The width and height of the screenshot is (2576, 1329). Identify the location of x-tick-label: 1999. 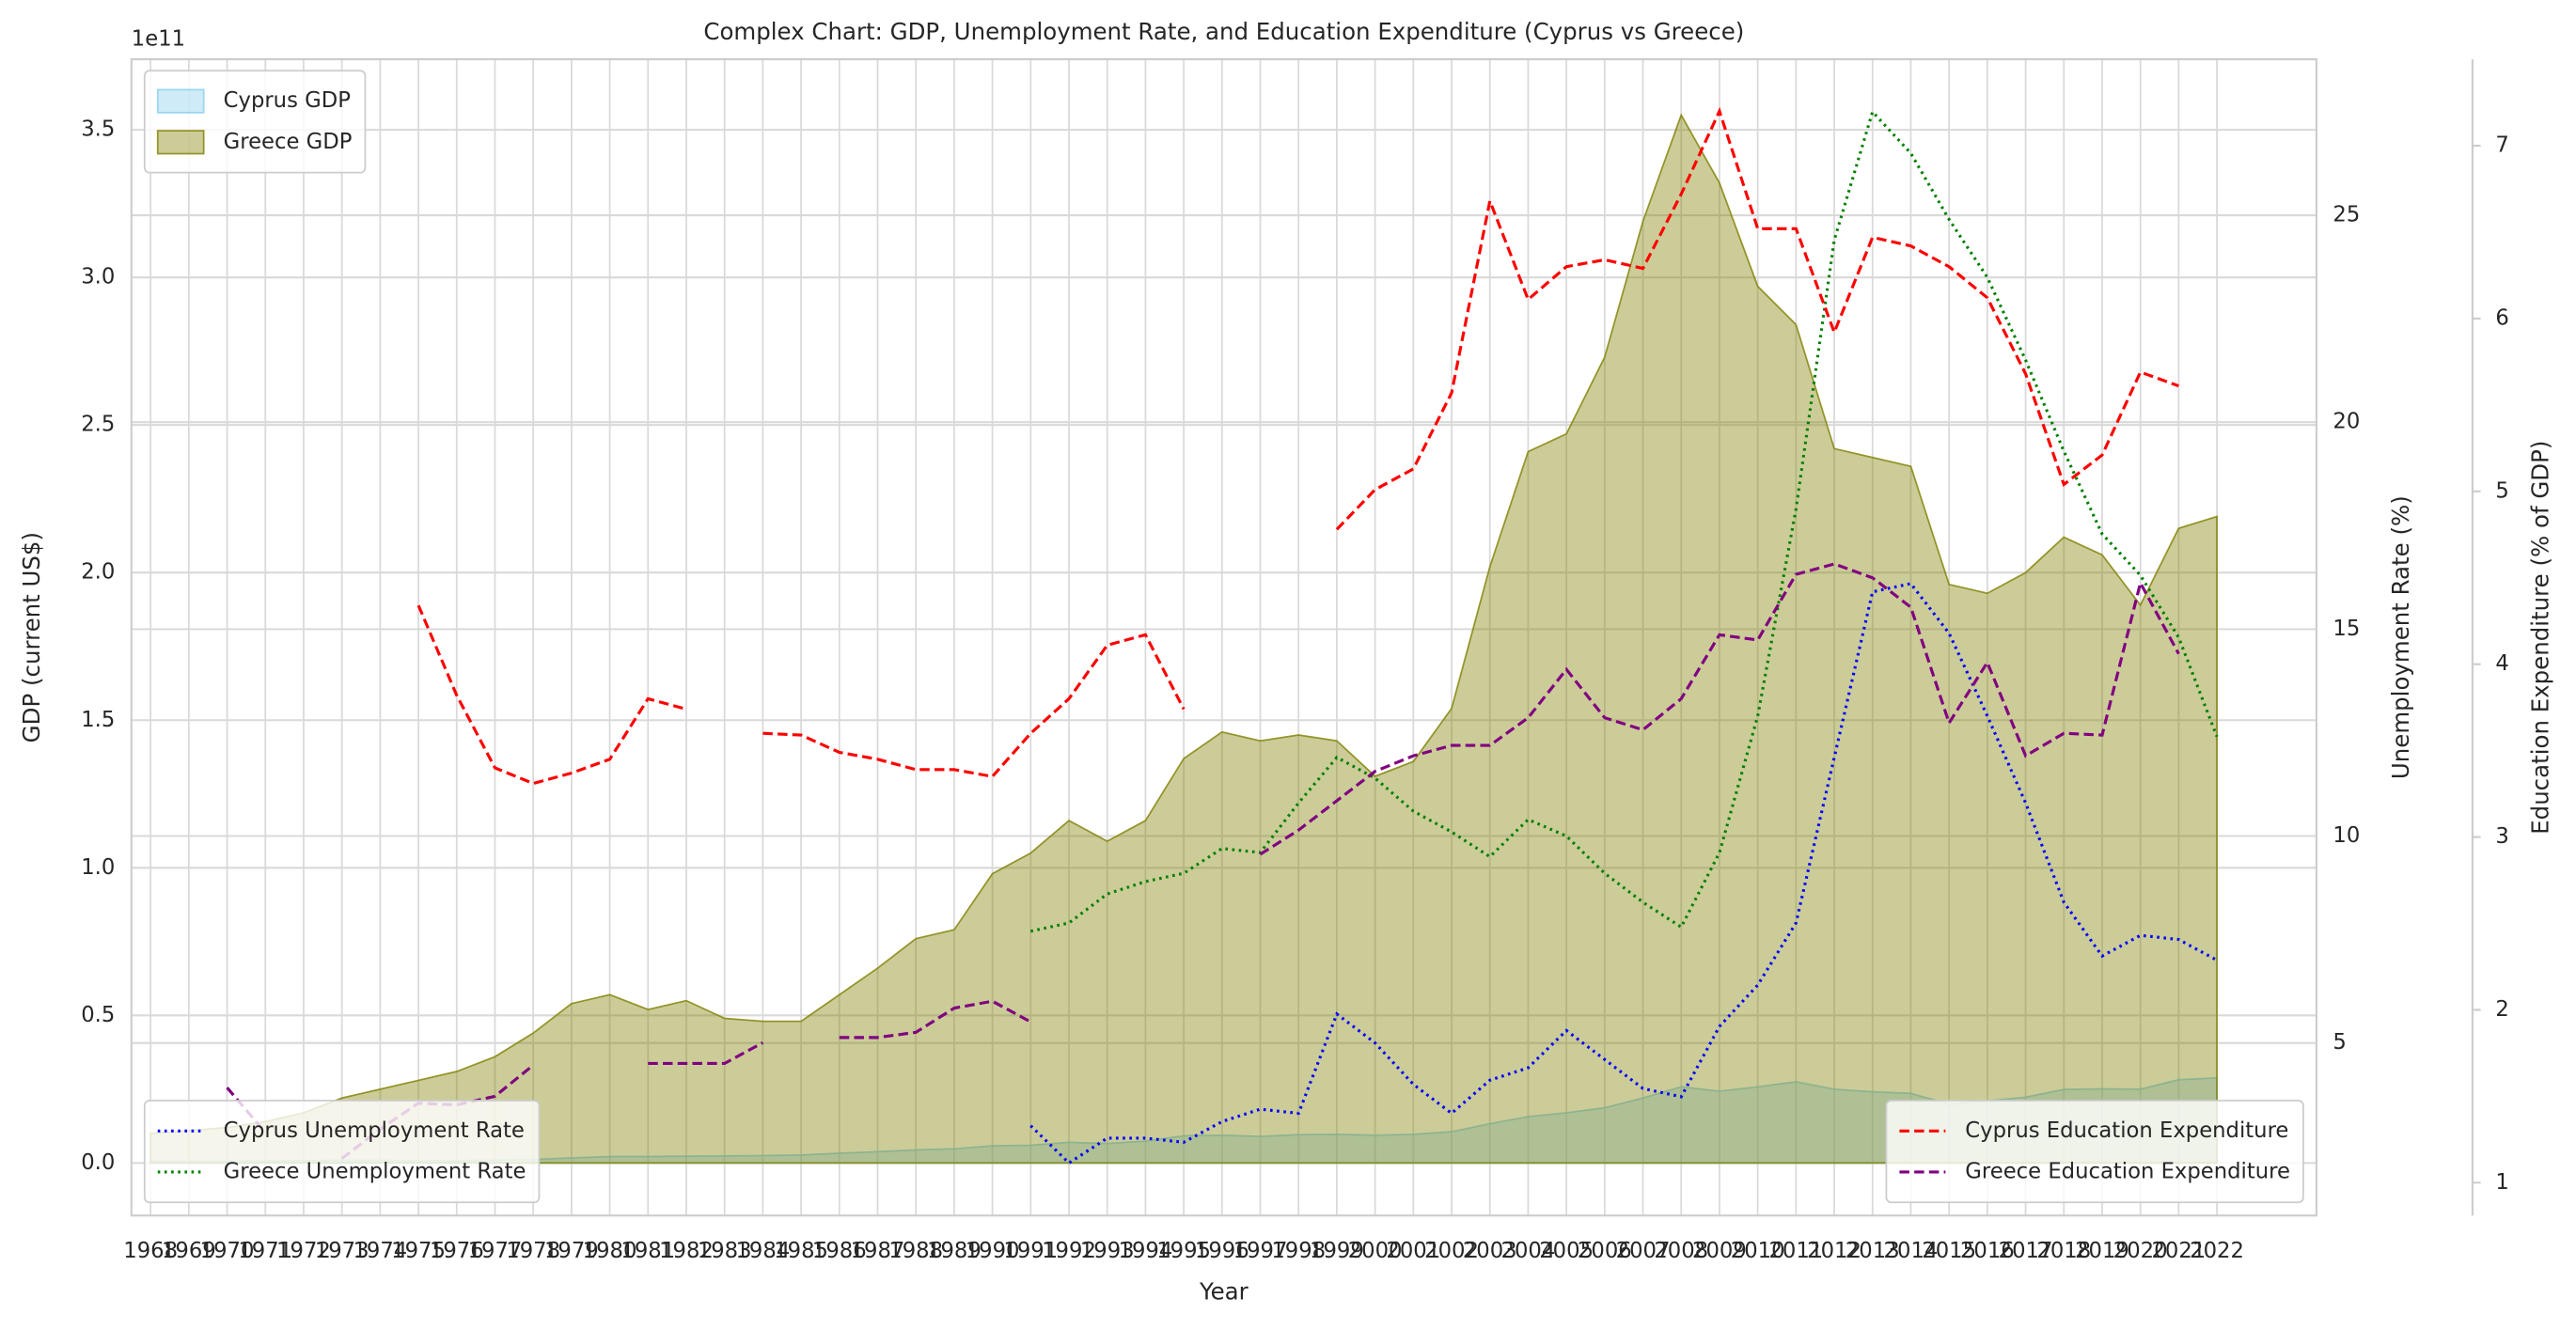
(1337, 1251).